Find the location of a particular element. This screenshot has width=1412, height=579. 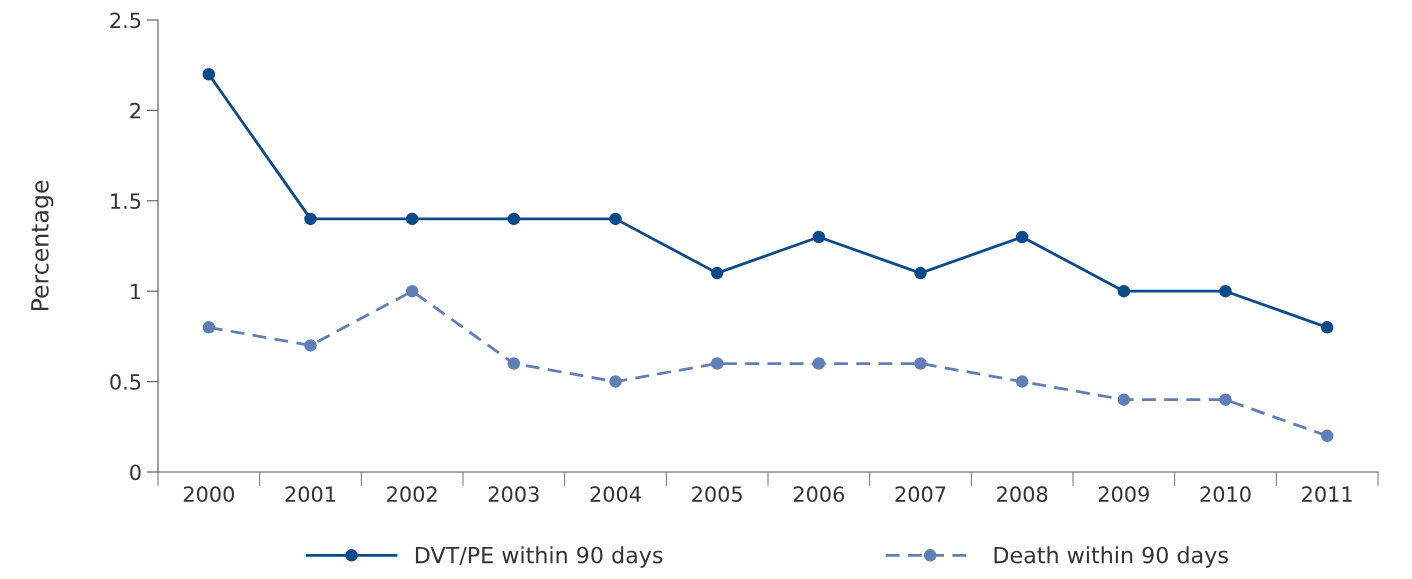

legend-label: DVT/PE within 90 days is located at coordinates (539, 557).